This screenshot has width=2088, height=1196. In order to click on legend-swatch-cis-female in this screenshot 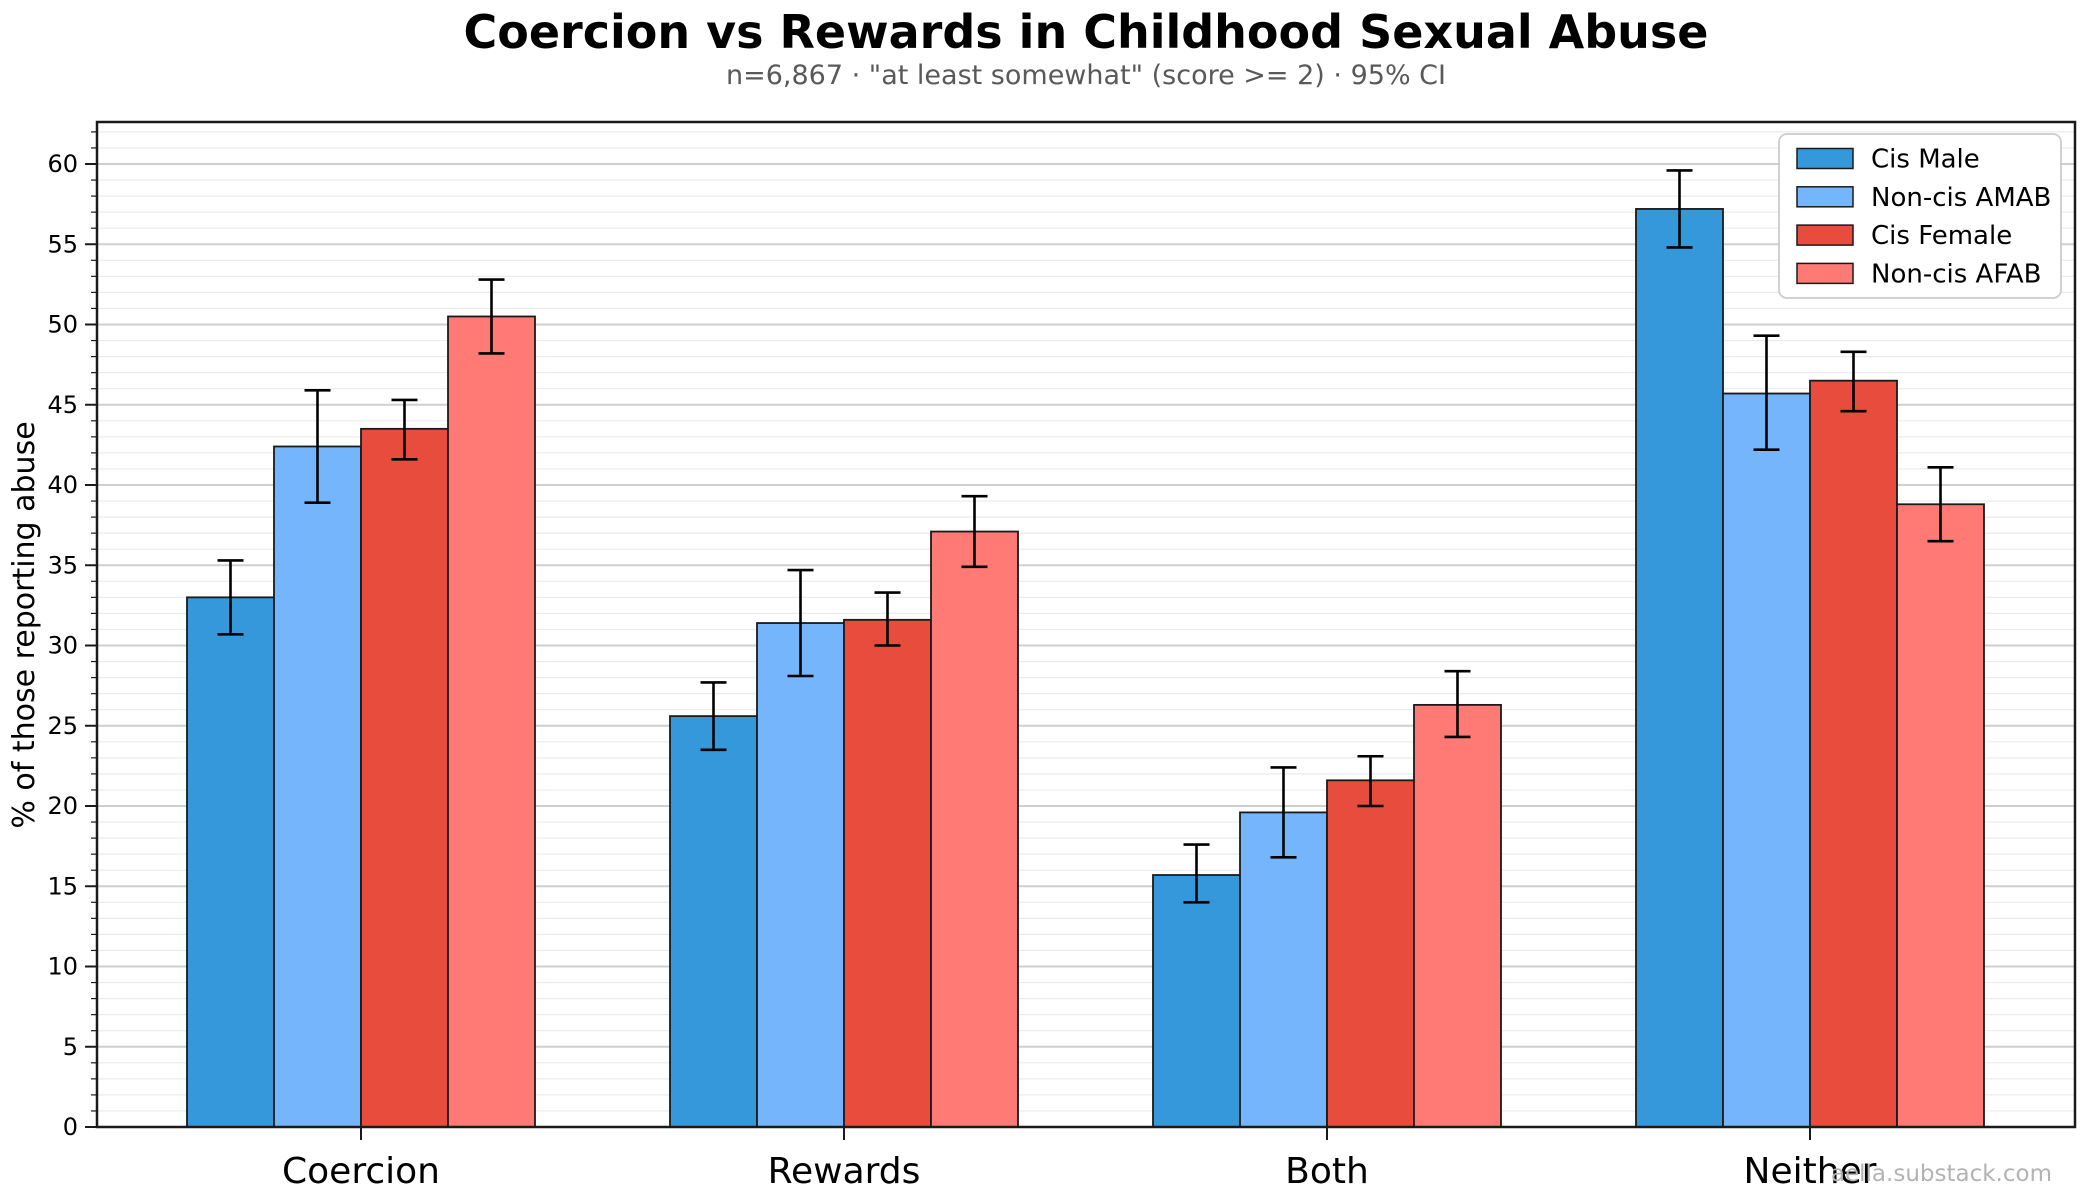, I will do `click(1825, 235)`.